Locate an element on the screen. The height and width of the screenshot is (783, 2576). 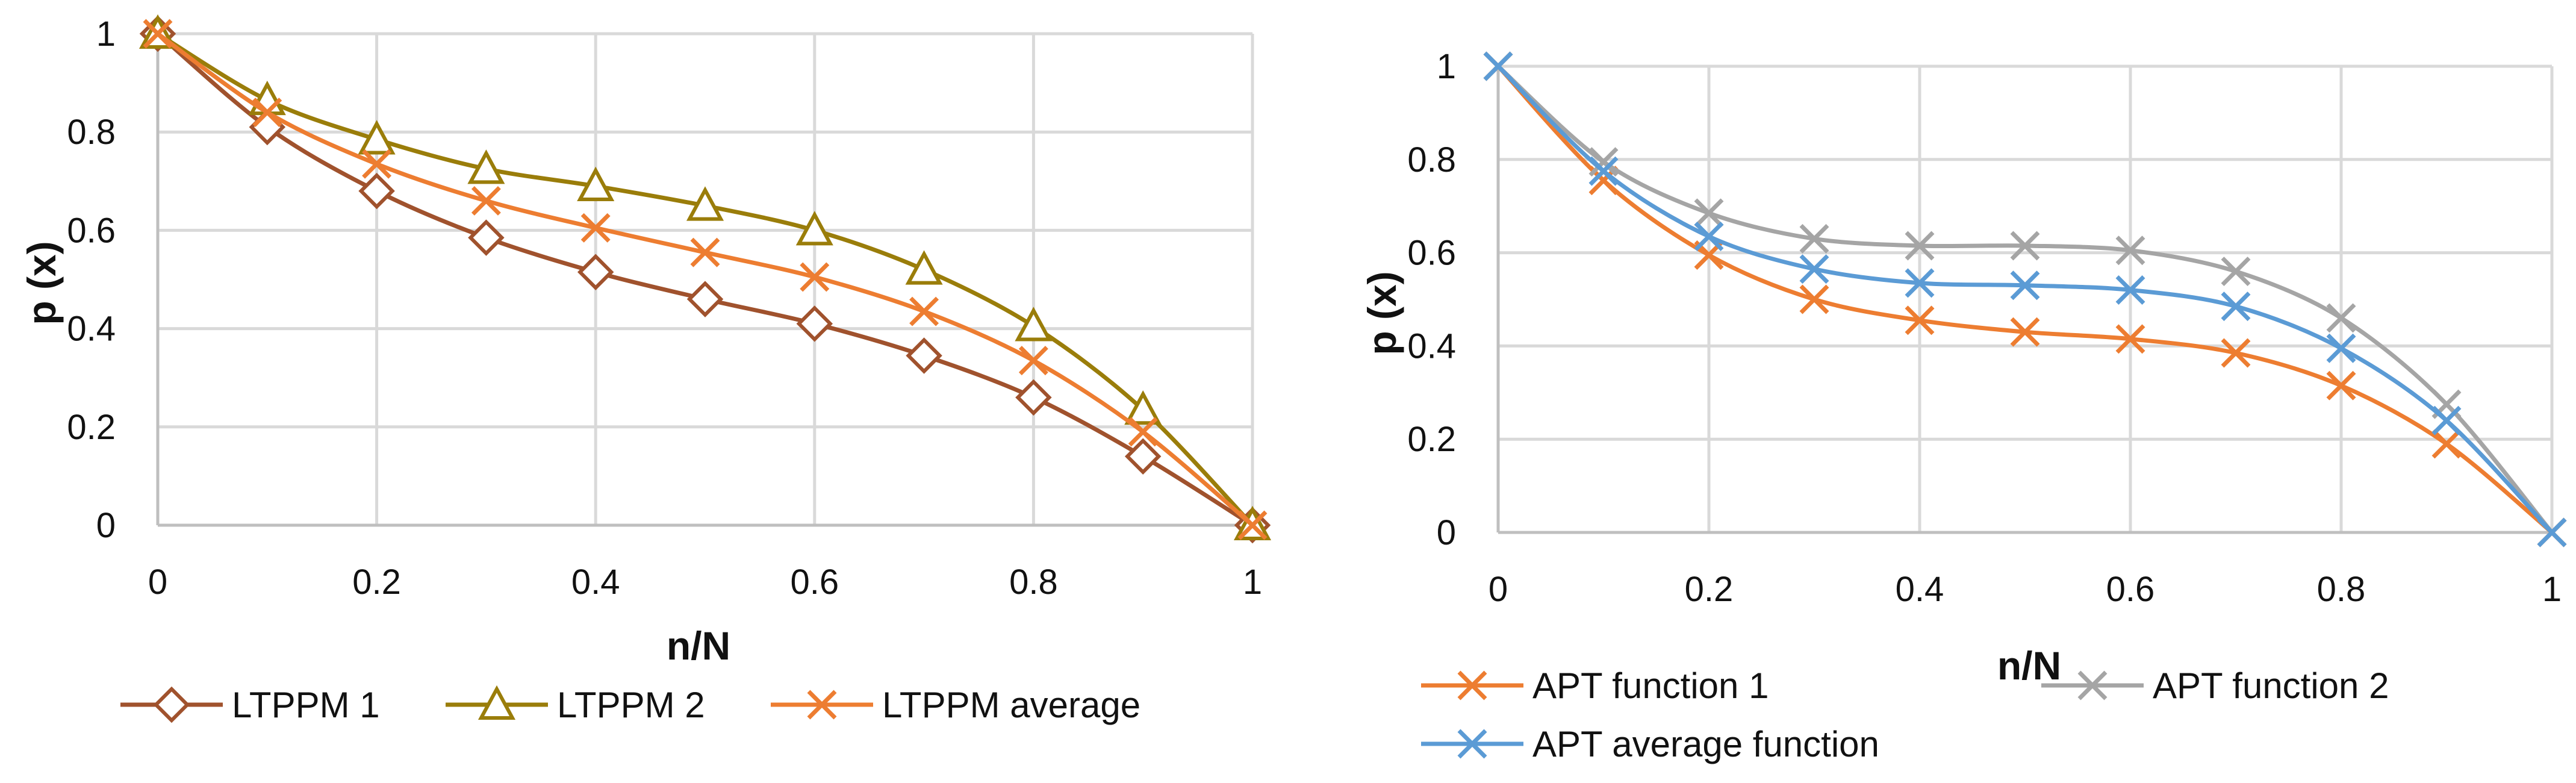
apt-x-tick-label: 0.6 is located at coordinates (2130, 589).